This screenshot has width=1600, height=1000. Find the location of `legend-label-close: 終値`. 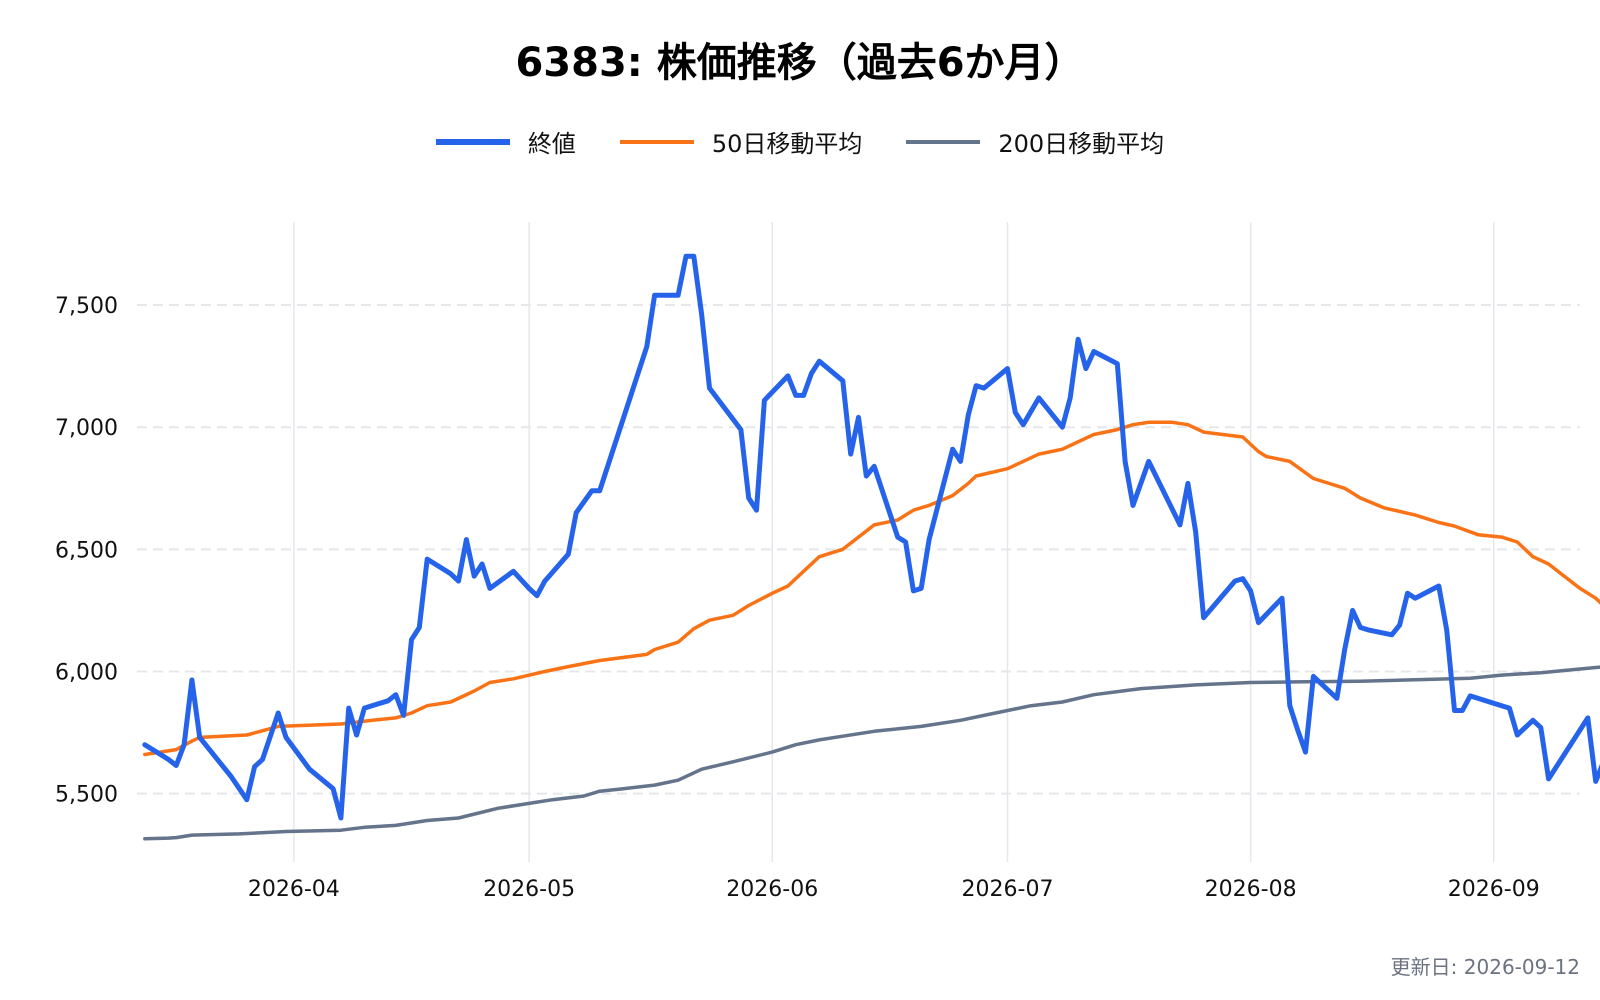

legend-label-close: 終値 is located at coordinates (551, 144).